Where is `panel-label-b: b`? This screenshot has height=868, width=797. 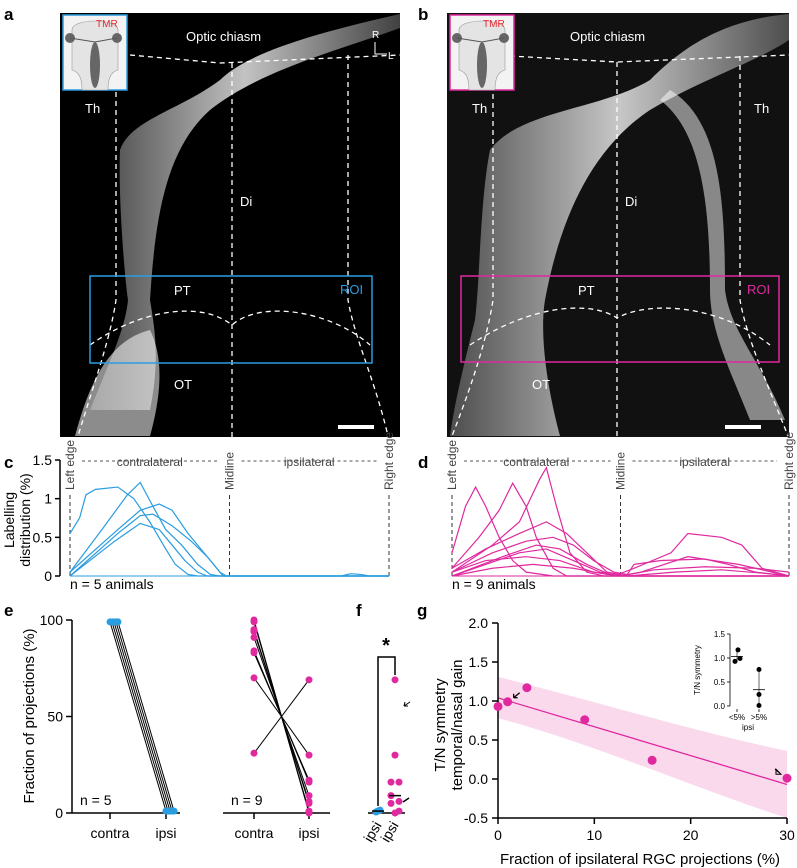
panel-label-b: b is located at coordinates (423, 14).